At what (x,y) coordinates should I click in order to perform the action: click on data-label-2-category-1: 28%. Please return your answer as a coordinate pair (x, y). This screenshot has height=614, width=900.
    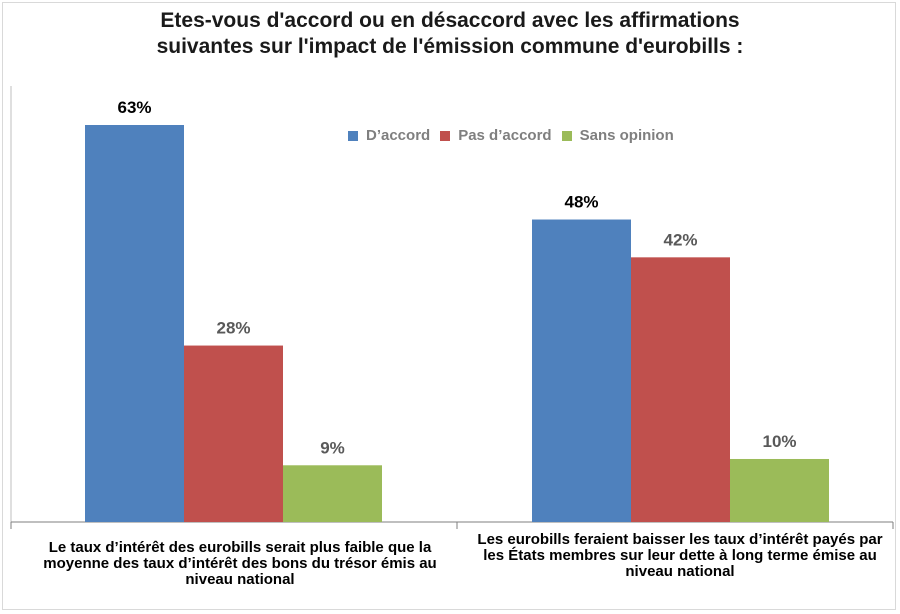
    Looking at the image, I should click on (233, 328).